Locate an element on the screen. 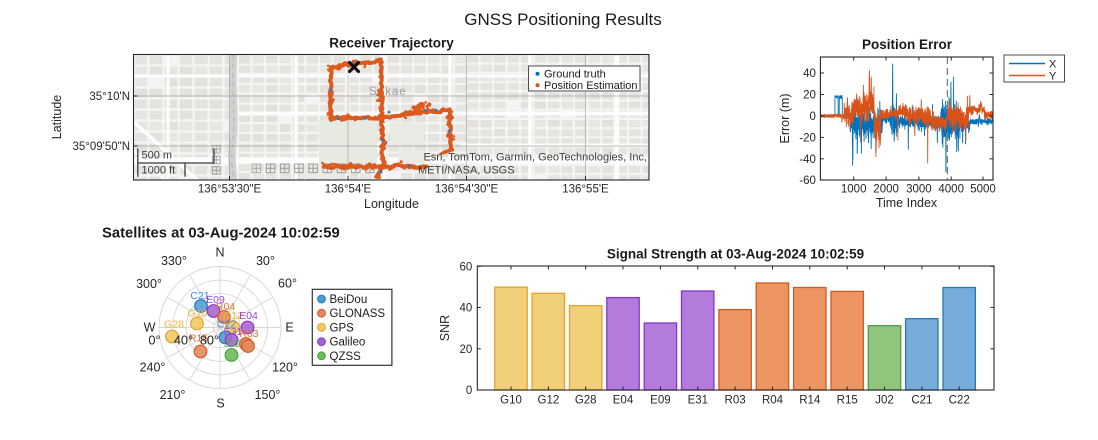 The width and height of the screenshot is (1098, 440). svg-text: GLONASS is located at coordinates (358, 314).